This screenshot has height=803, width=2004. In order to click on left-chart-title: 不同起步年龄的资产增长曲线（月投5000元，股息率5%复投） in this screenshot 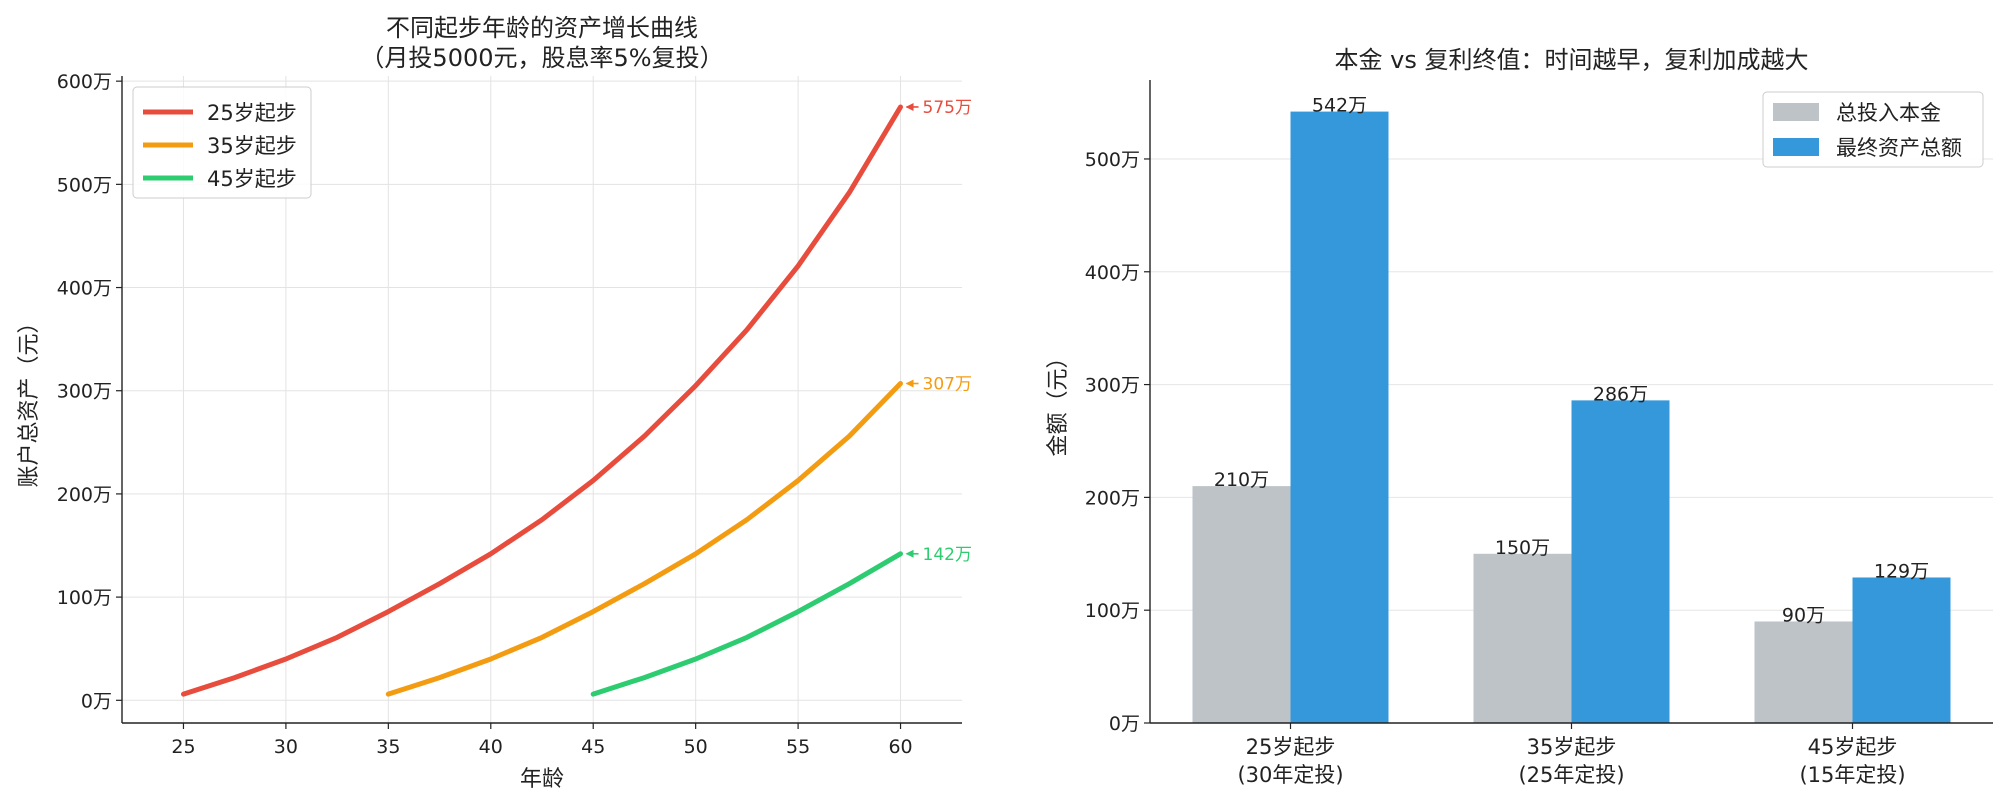, I will do `click(541, 43)`.